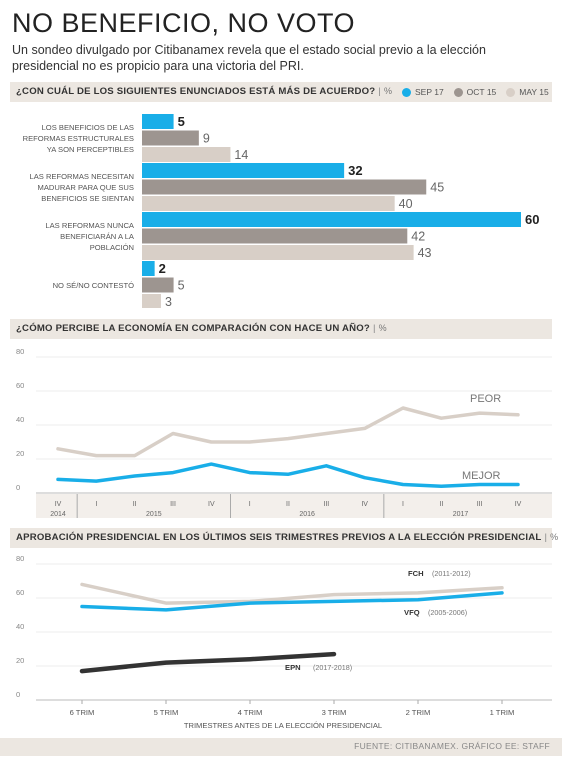  Describe the element at coordinates (162, 268) in the screenshot. I see `bar-value-label: 2` at that location.